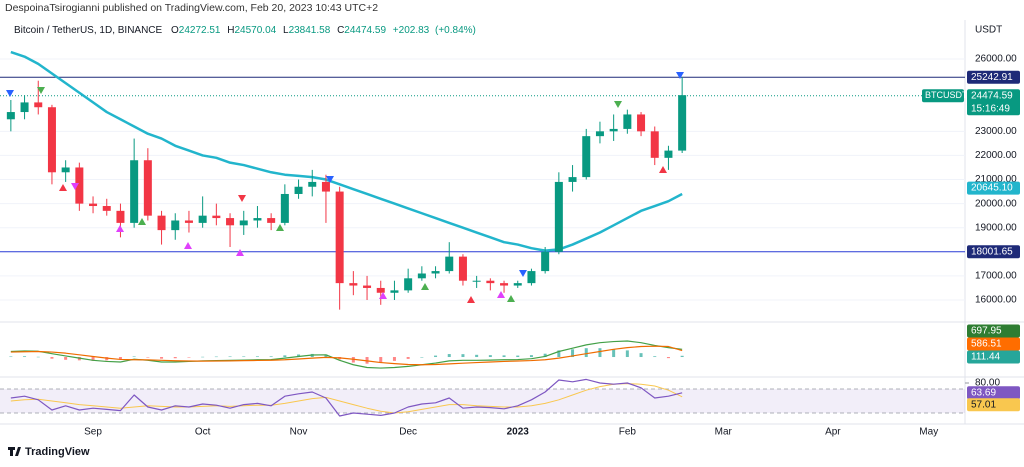 The height and width of the screenshot is (467, 1024). Describe the element at coordinates (346, 354) in the screenshot. I see `macd-line` at that location.